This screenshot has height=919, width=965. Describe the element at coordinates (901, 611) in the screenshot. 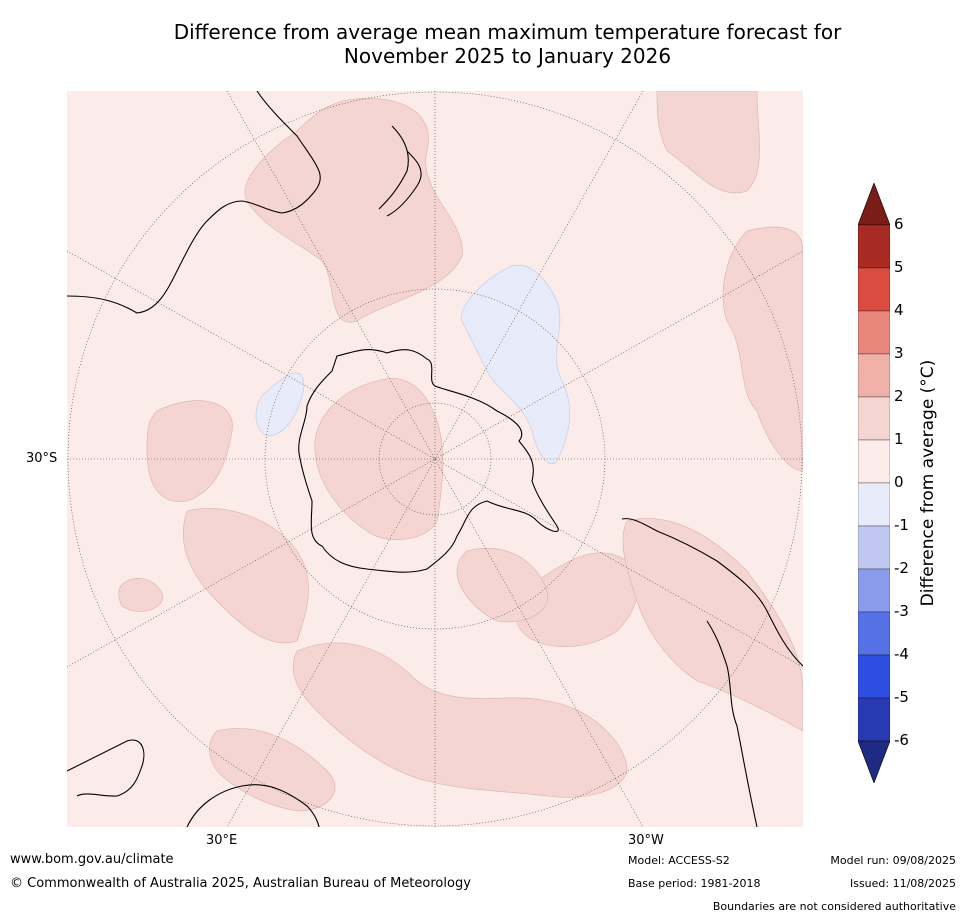

I see `colorbar-tick-label: -3` at that location.